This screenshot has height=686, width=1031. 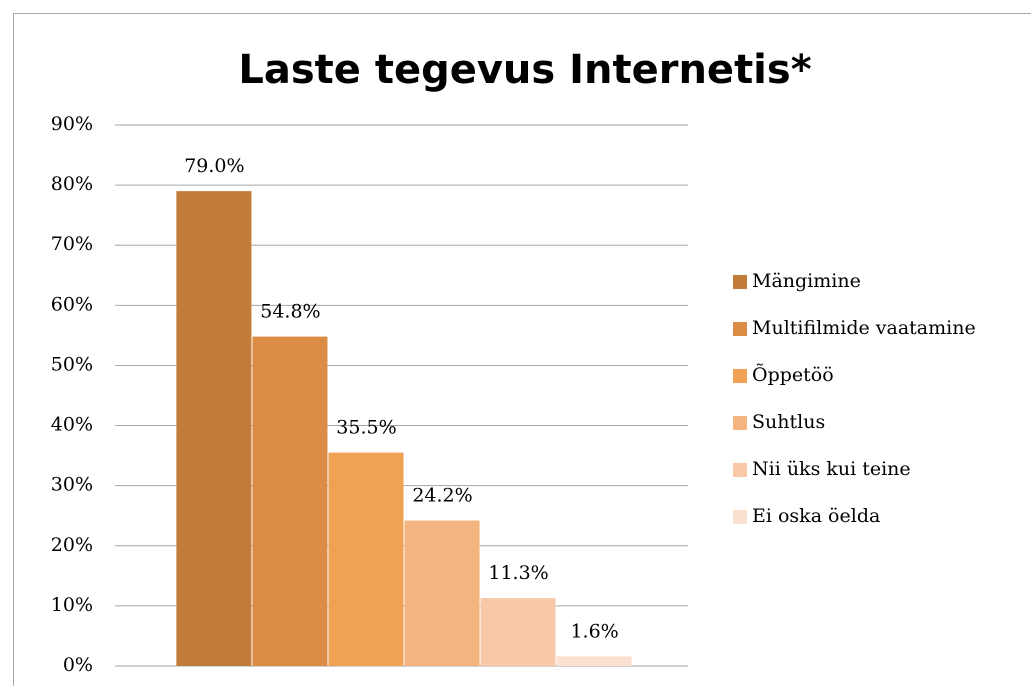 What do you see at coordinates (72, 244) in the screenshot?
I see `y-tick-label: 70%` at bounding box center [72, 244].